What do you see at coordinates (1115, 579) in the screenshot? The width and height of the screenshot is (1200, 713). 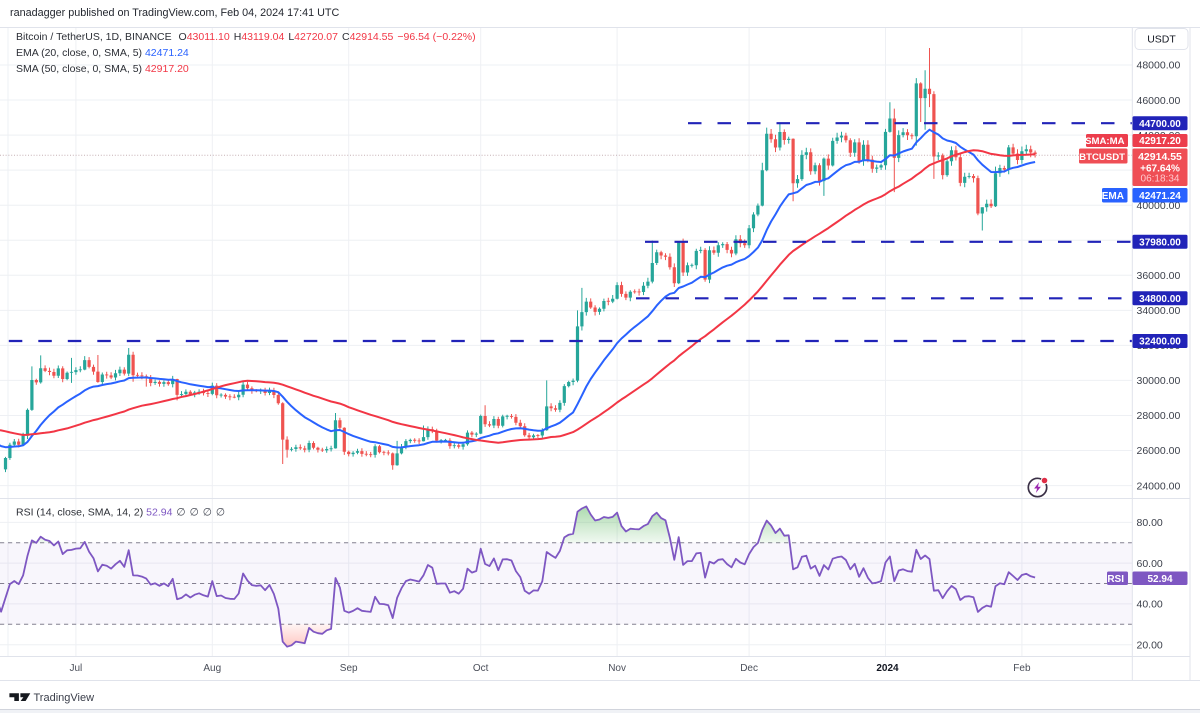 I see `svg-text: RSI` at bounding box center [1115, 579].